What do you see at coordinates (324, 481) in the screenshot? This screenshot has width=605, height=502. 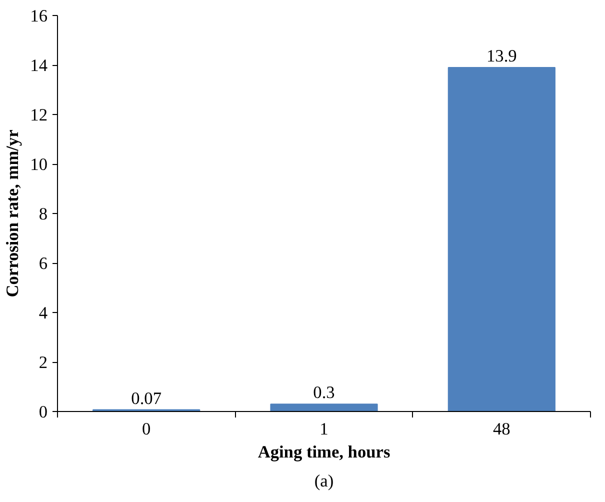 I see `text: (a)` at bounding box center [324, 481].